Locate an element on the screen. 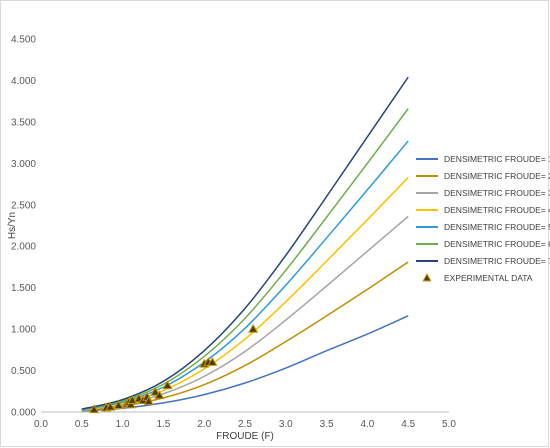 This screenshot has width=550, height=448. y-tick-label: 1.500 is located at coordinates (23, 288).